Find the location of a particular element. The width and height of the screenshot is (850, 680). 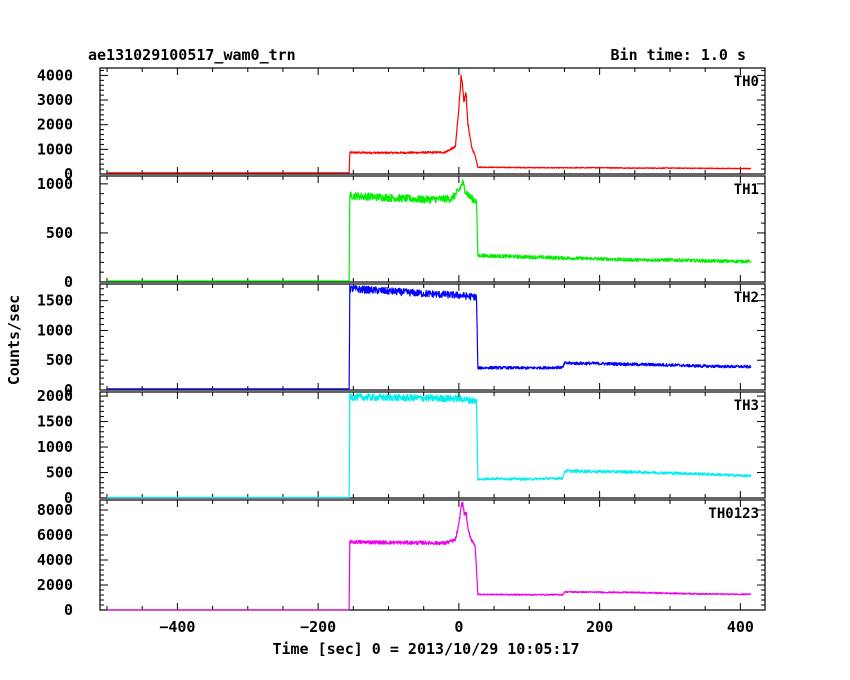

x-tick-label: 400 is located at coordinates (740, 627).